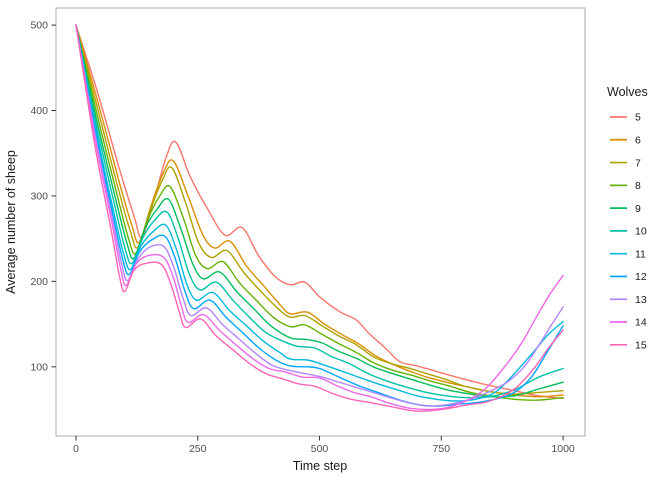  What do you see at coordinates (198, 449) in the screenshot?
I see `x-tick-label: 250` at bounding box center [198, 449].